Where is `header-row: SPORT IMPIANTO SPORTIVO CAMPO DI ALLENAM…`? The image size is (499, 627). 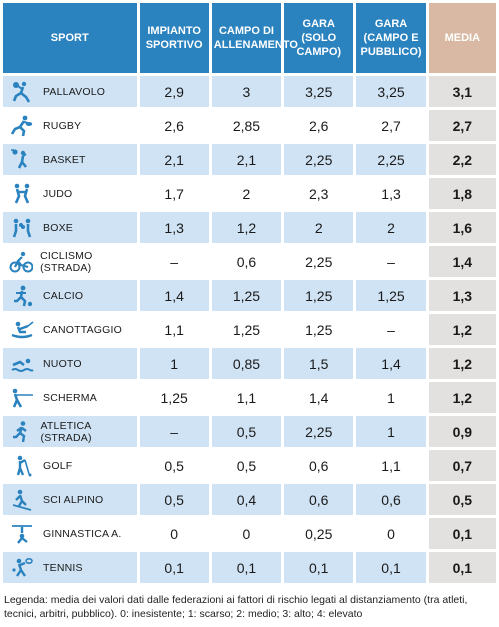 header-row: SPORT IMPIANTO SPORTIVO CAMPO DI ALLENAM… is located at coordinates (249, 38).